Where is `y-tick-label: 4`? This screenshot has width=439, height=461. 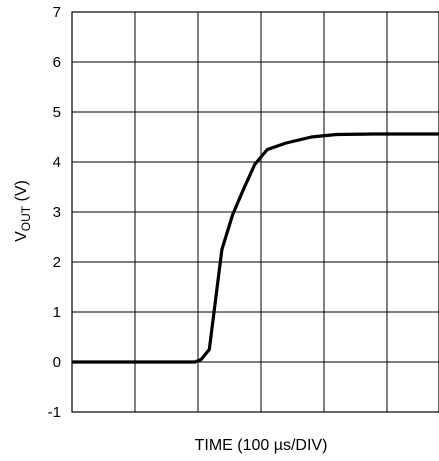
y-tick-label: 4 is located at coordinates (57, 162).